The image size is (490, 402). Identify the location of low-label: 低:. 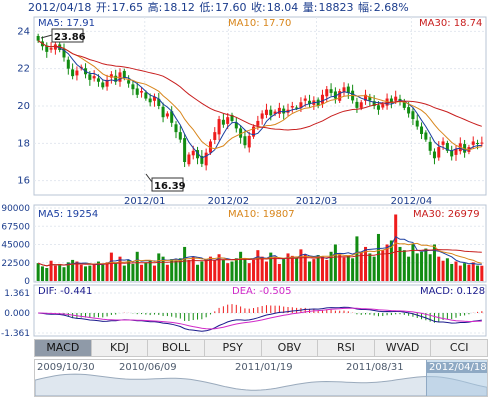
(207, 7).